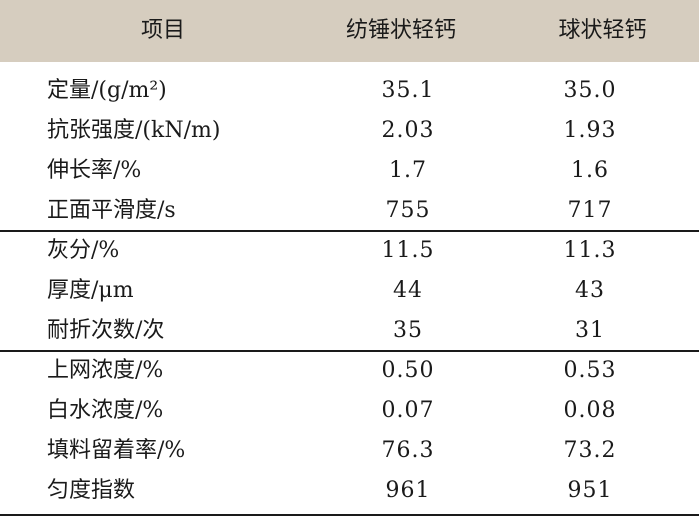 Image resolution: width=699 pixels, height=522 pixels. I want to click on table-row: 填料留着率/% 76.3 73.2, so click(349, 451).